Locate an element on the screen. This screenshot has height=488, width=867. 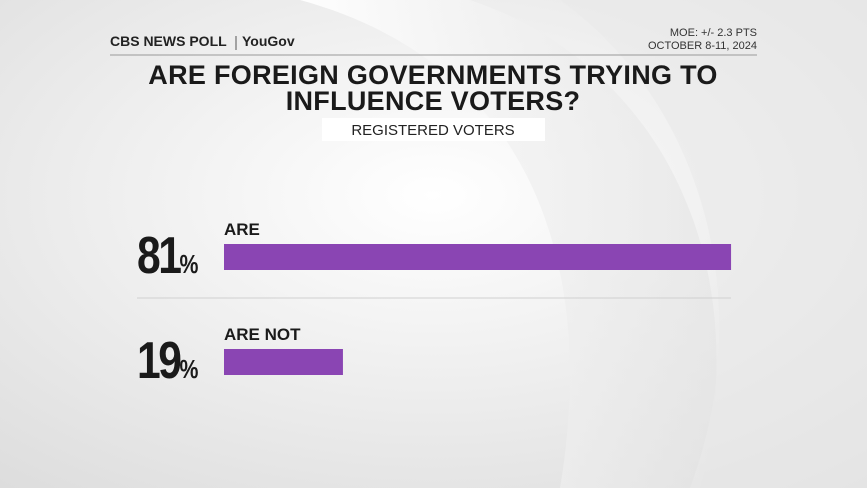
source: CBS NEWS POLL is located at coordinates (168, 41).